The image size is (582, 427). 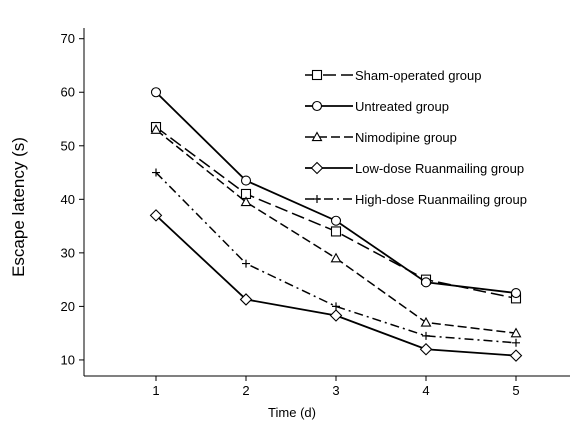 What do you see at coordinates (418, 75) in the screenshot?
I see `legend-label: Sham-operated group` at bounding box center [418, 75].